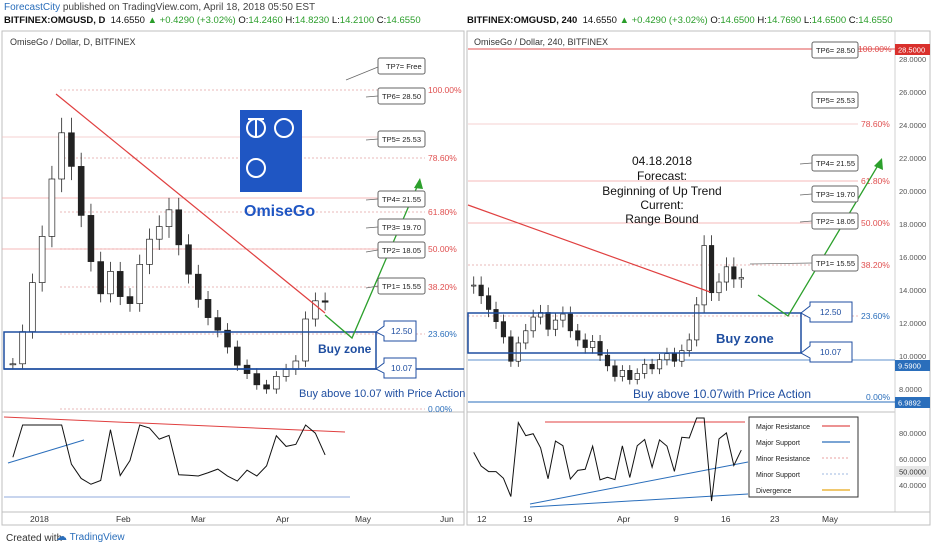  I want to click on right-chart-title: OmiseGo / Dollar, 240, BITFINEX, so click(541, 42).